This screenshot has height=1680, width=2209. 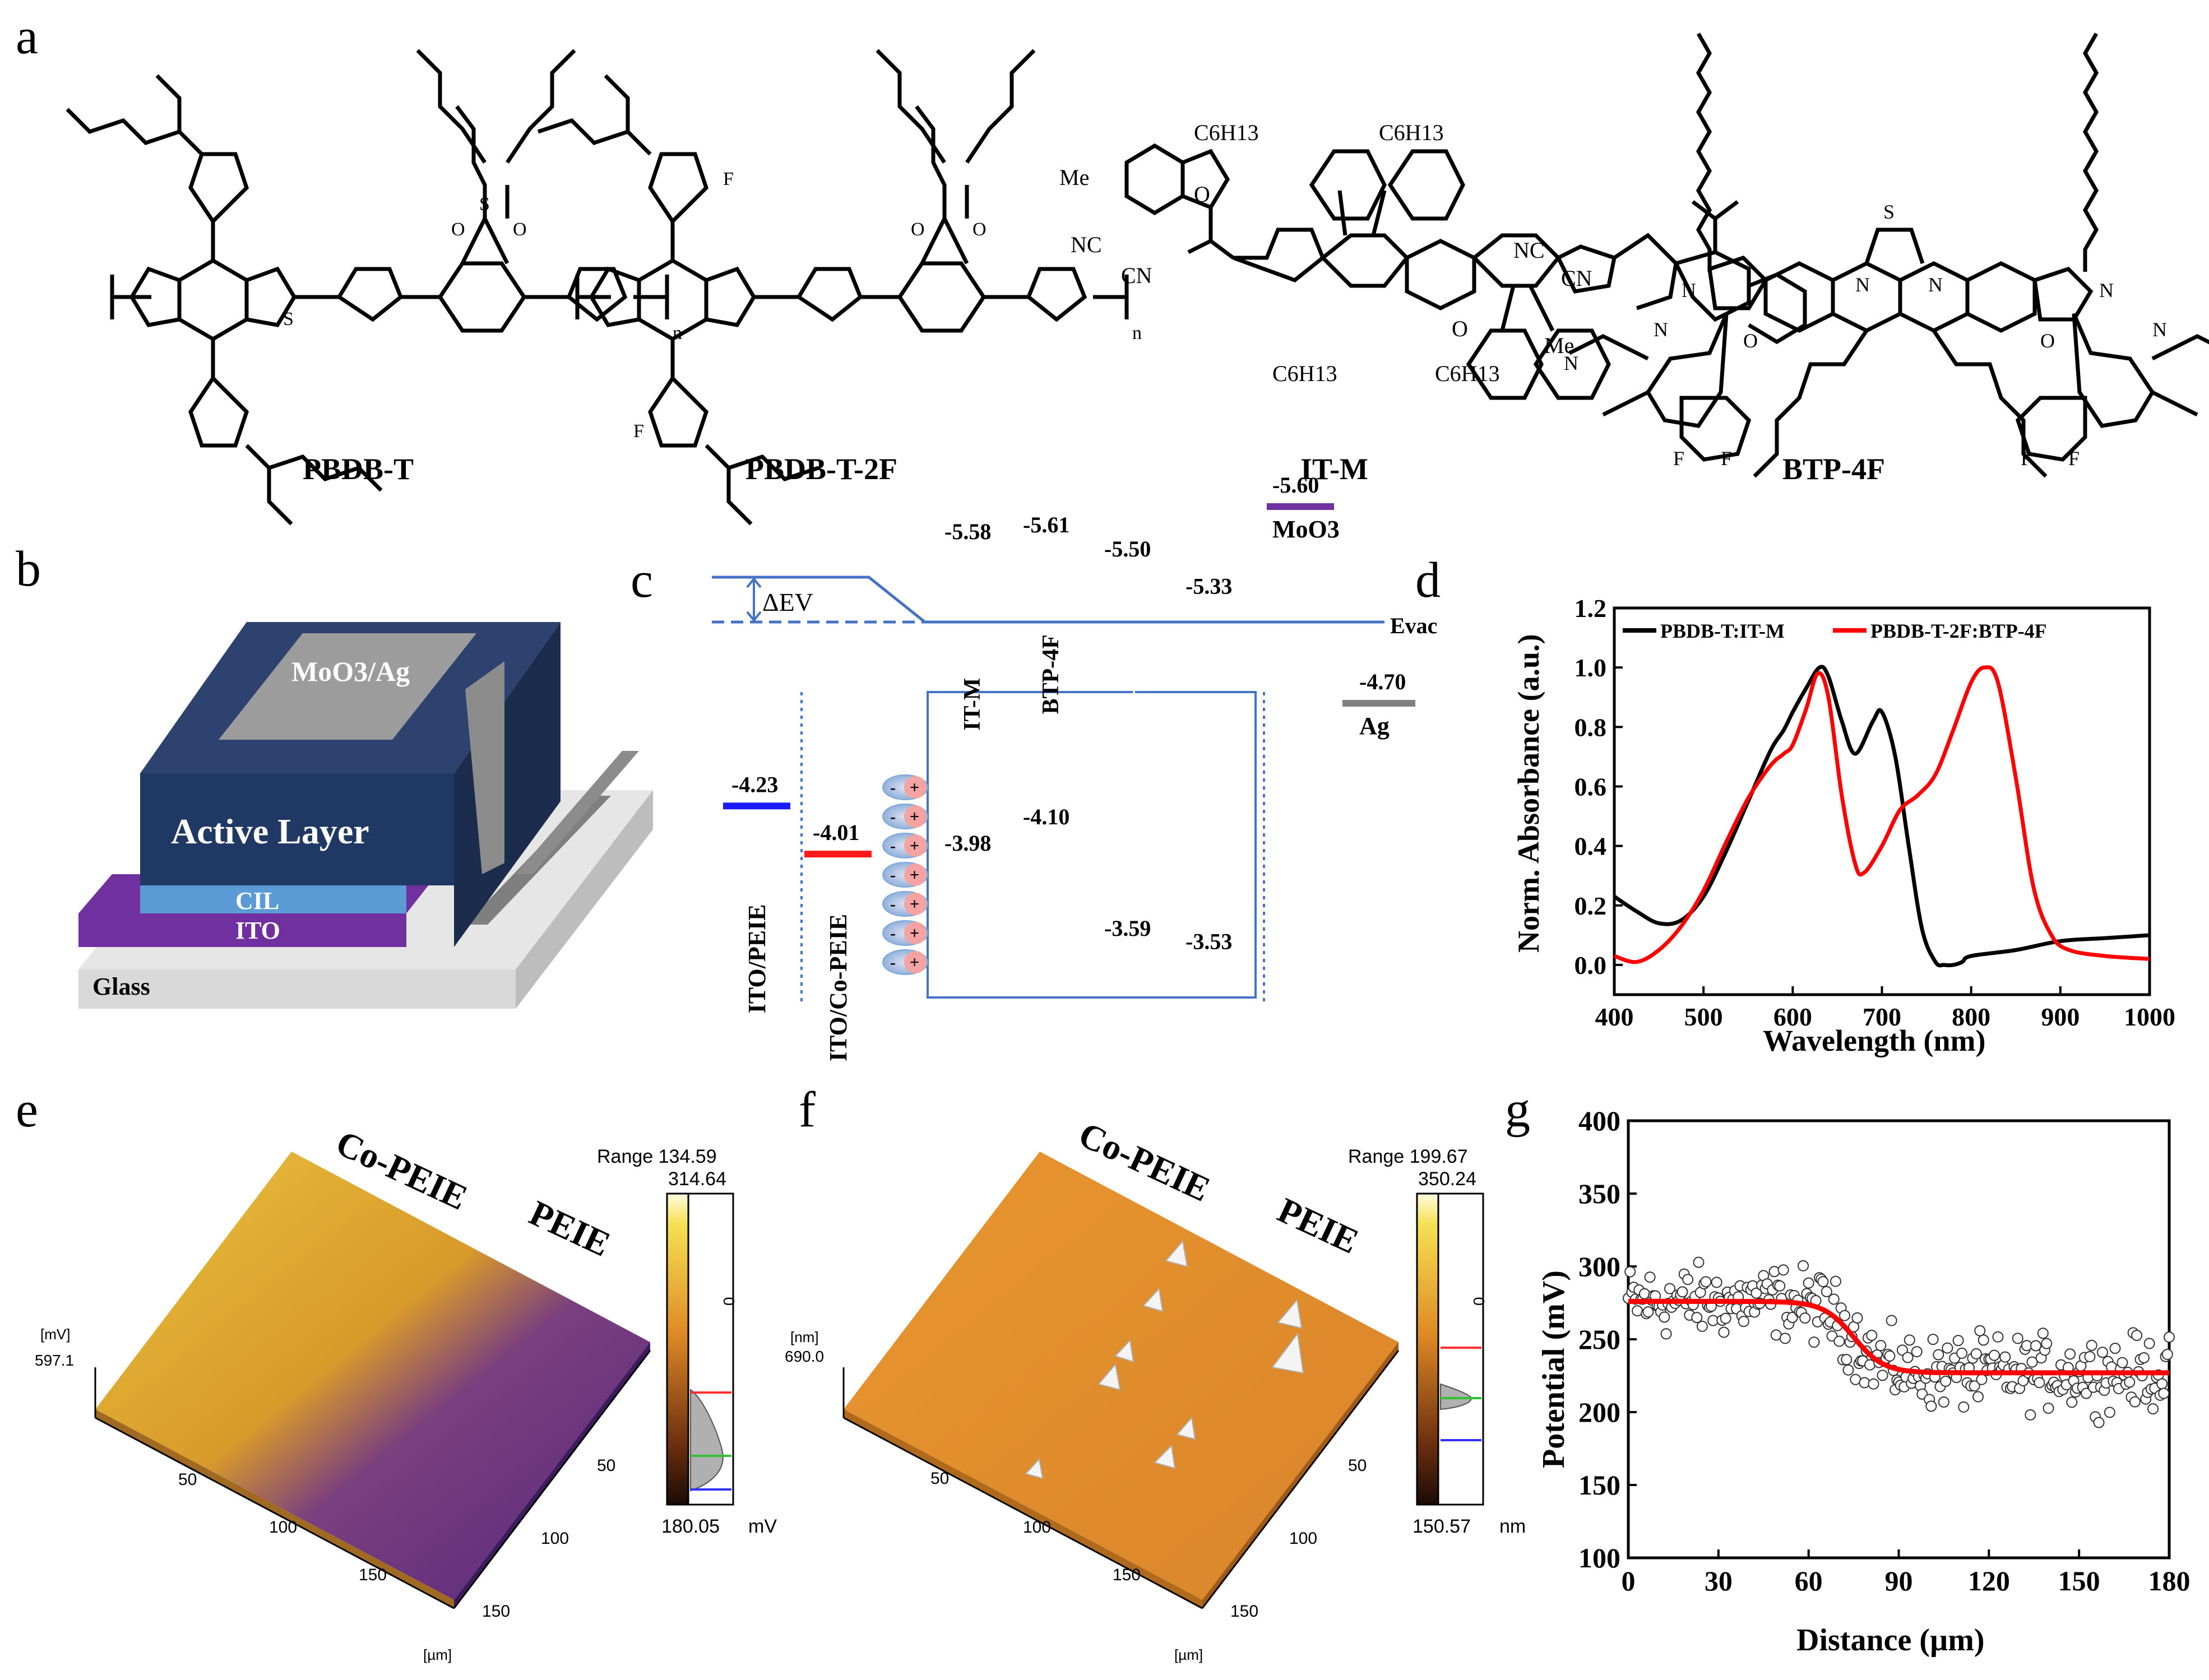 What do you see at coordinates (1442, 1527) in the screenshot?
I see `topo-scale-min: 150.57` at bounding box center [1442, 1527].